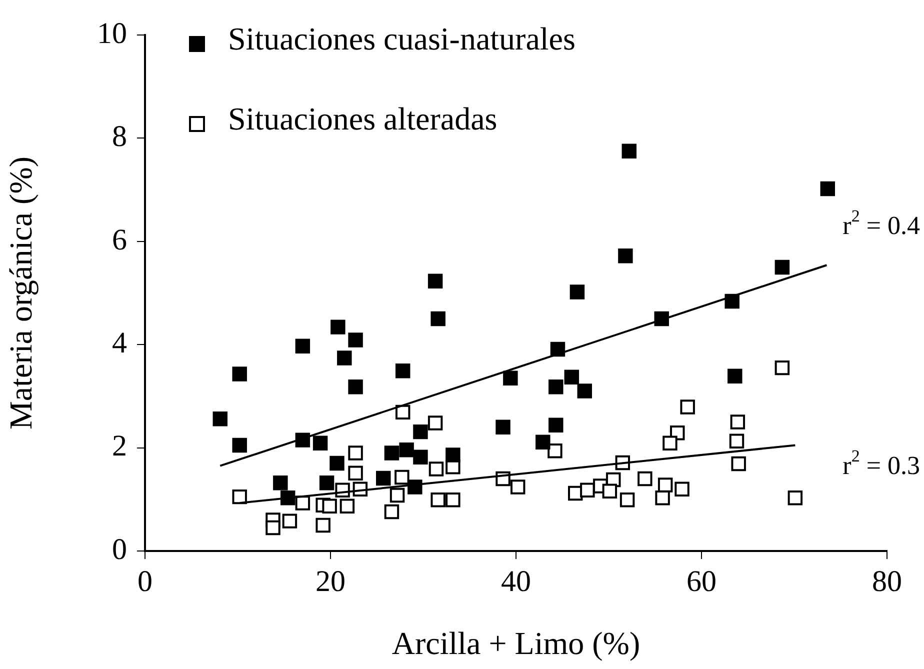 This screenshot has width=924, height=669. What do you see at coordinates (516, 581) in the screenshot?
I see `x-tick-label: 40` at bounding box center [516, 581].